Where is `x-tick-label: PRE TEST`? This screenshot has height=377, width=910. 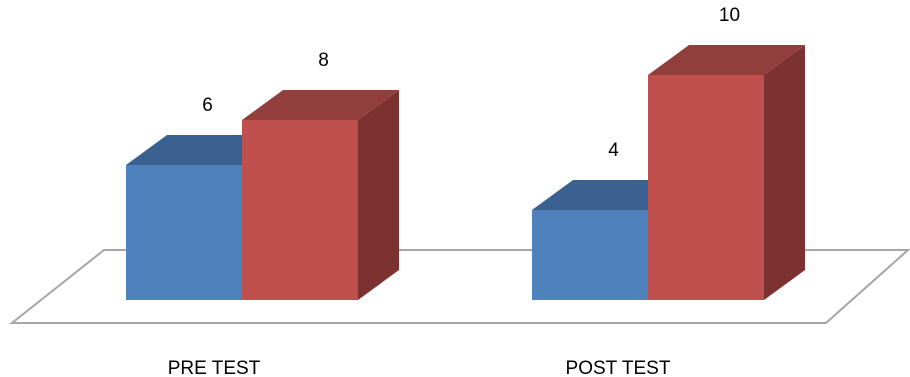 x-tick-label: PRE TEST is located at coordinates (214, 367).